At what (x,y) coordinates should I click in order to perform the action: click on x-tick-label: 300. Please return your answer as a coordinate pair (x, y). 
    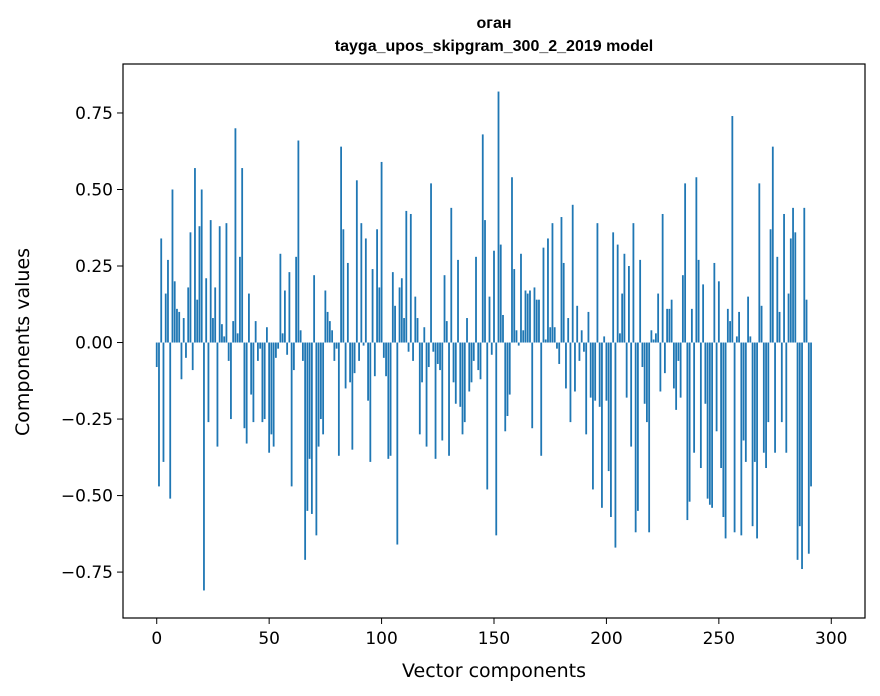
    Looking at the image, I should click on (831, 639).